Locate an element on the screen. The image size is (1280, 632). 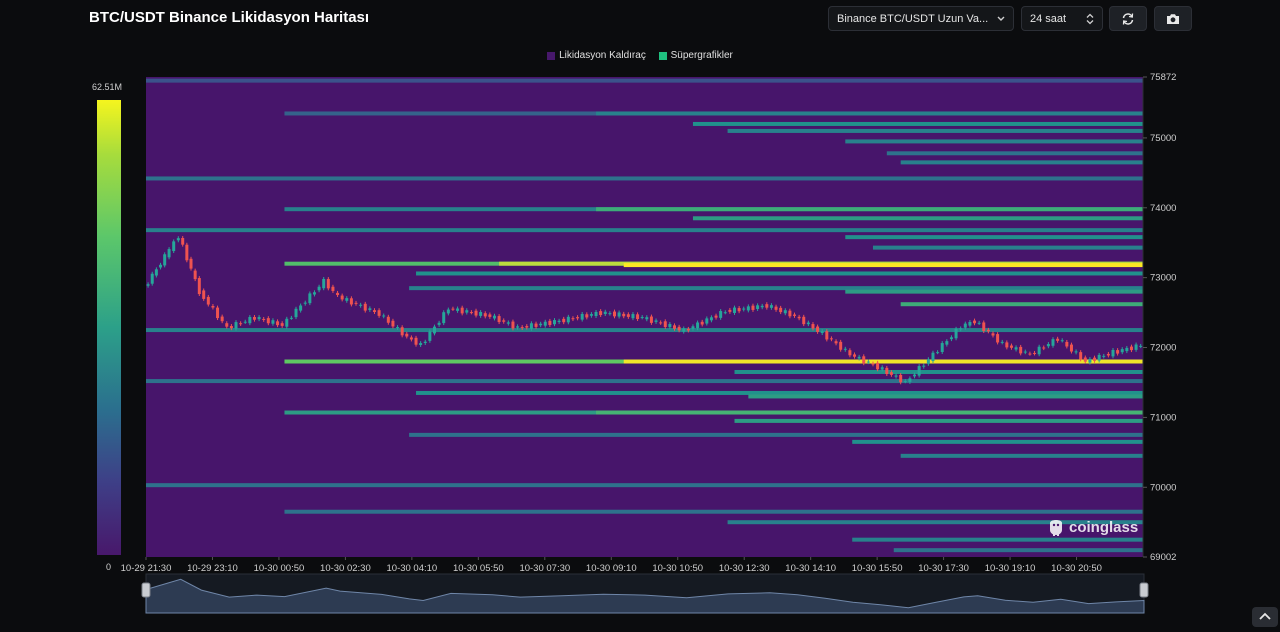
refresh-icon is located at coordinates (1128, 19).